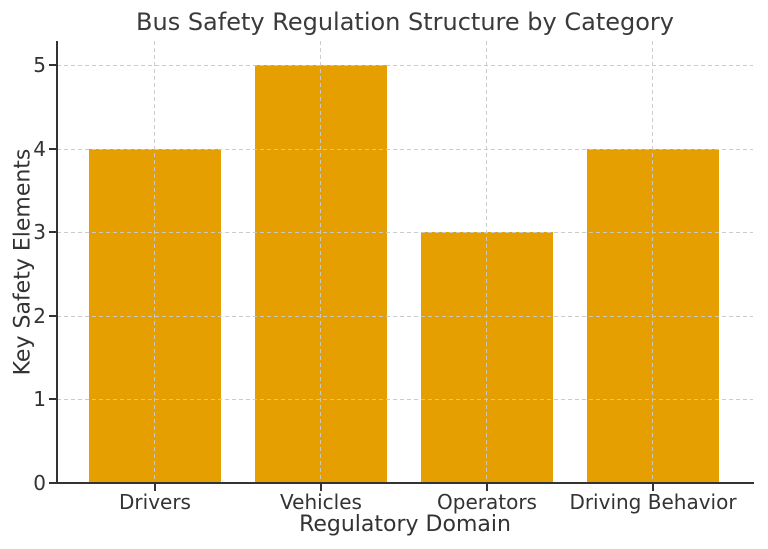 This screenshot has width=768, height=549. Describe the element at coordinates (487, 502) in the screenshot. I see `x-tick-label-operators: Operators` at that location.